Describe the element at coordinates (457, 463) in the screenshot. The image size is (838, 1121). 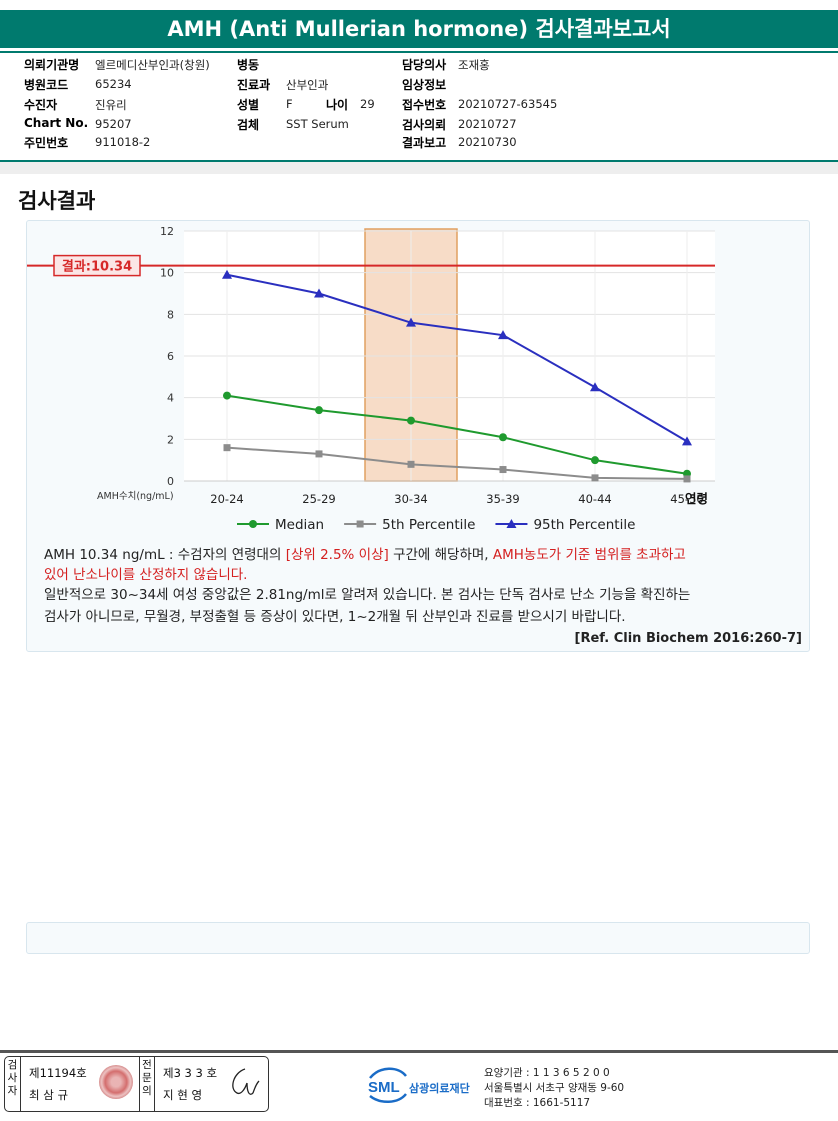
I see `series-line-5th-percentile` at that location.